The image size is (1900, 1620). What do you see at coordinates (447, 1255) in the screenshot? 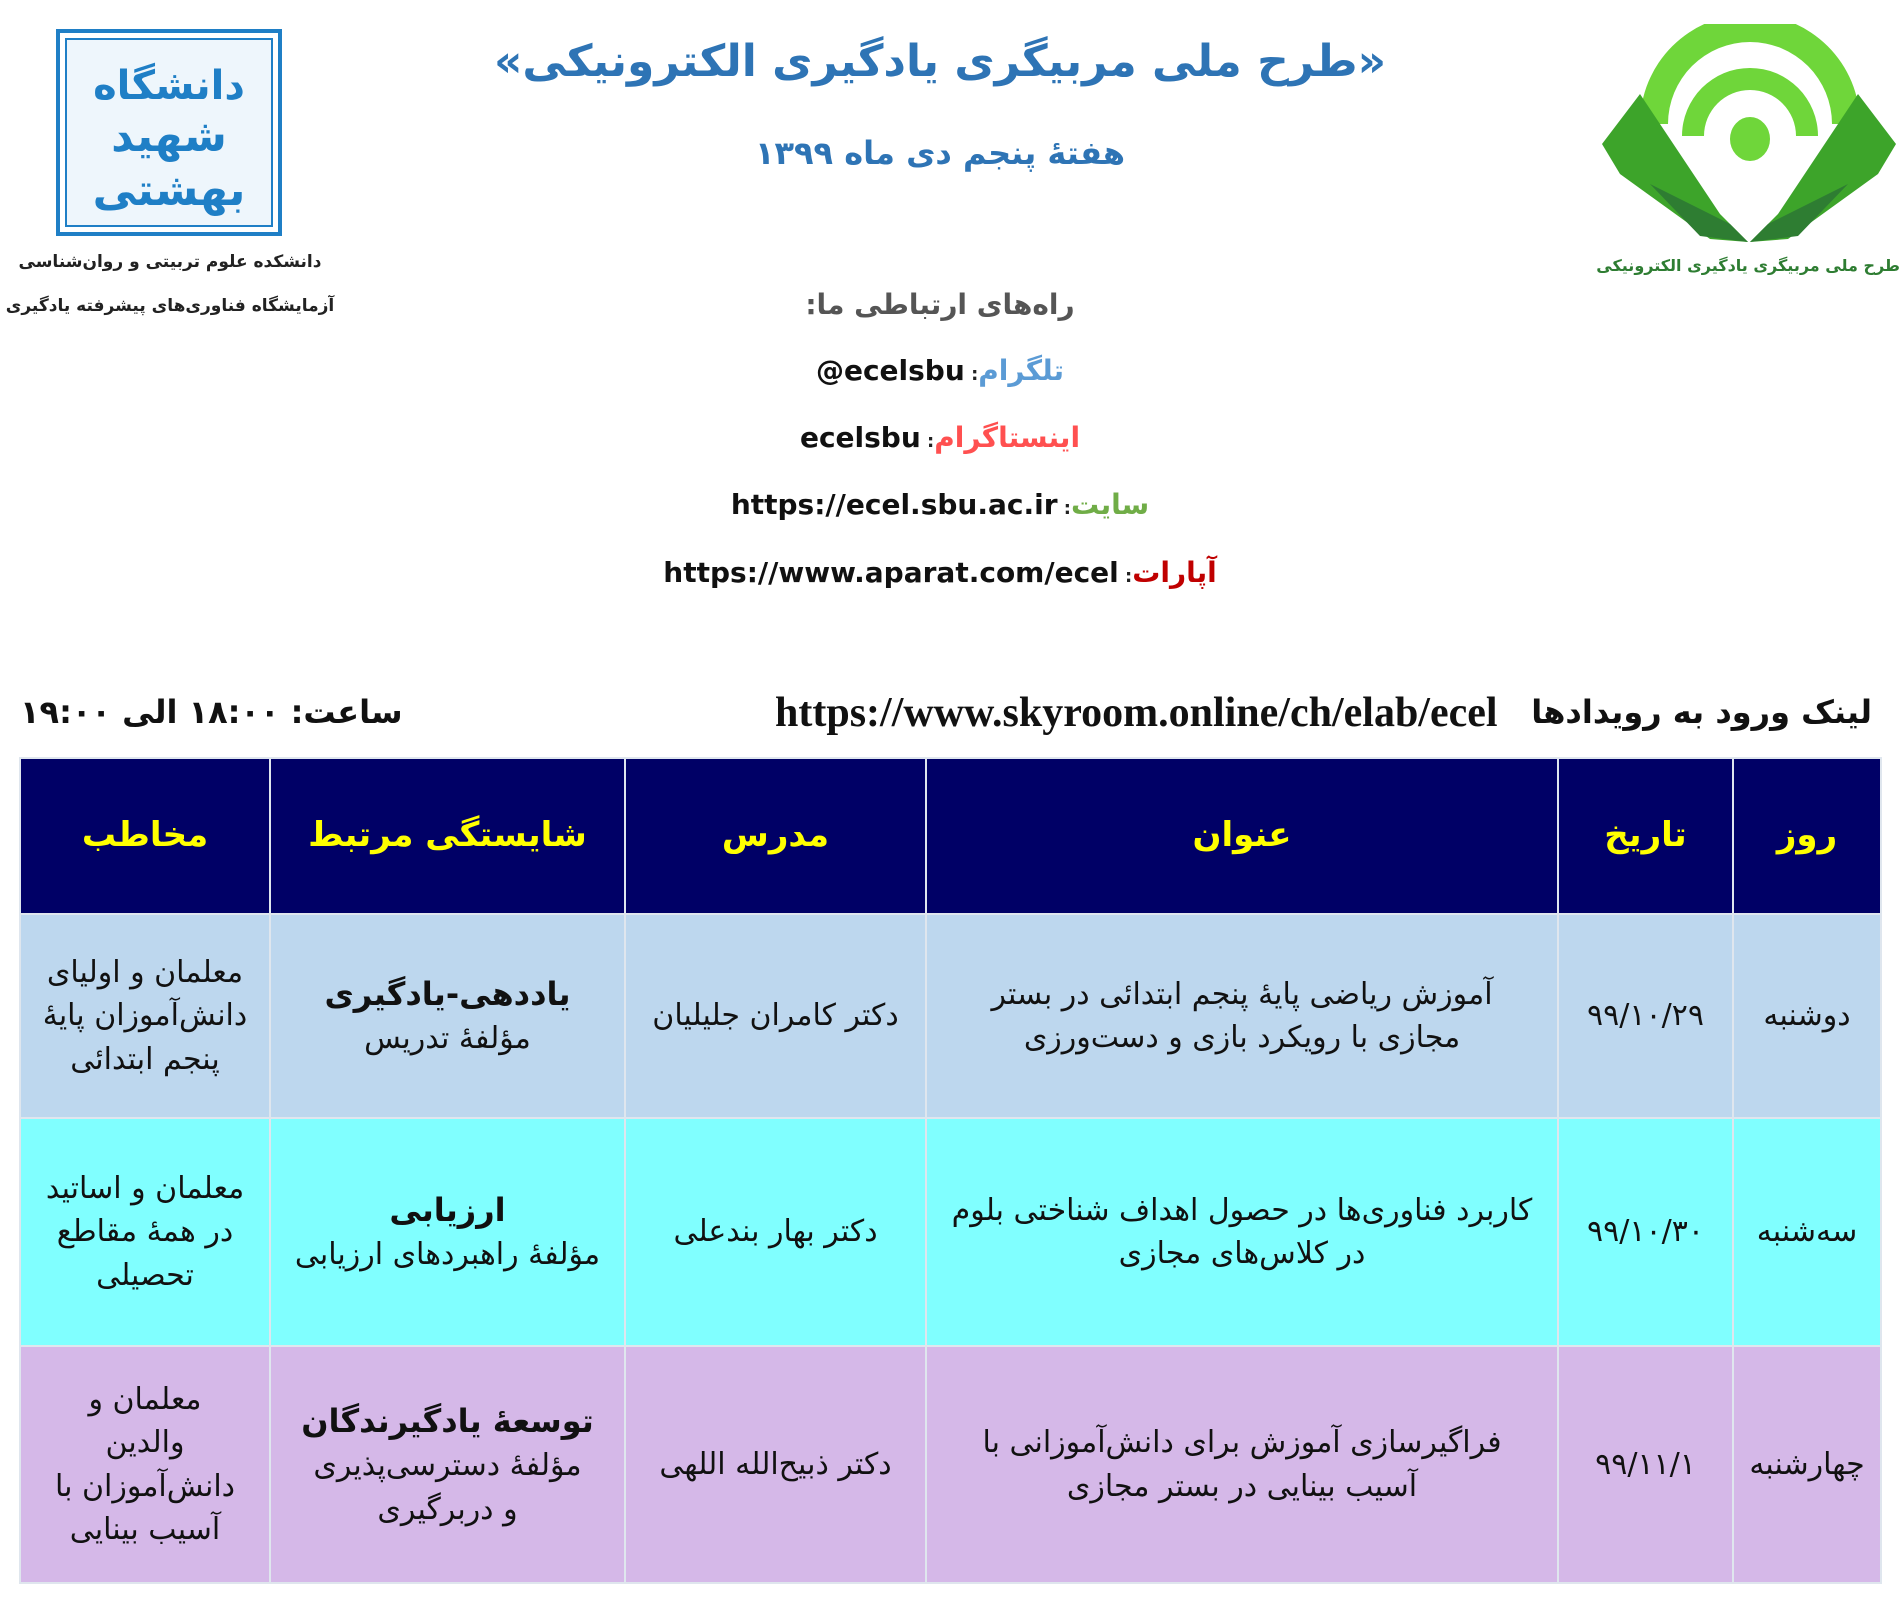
I see `component-line: مؤلفهٔ راهبردهای ارزیابی` at bounding box center [447, 1255].